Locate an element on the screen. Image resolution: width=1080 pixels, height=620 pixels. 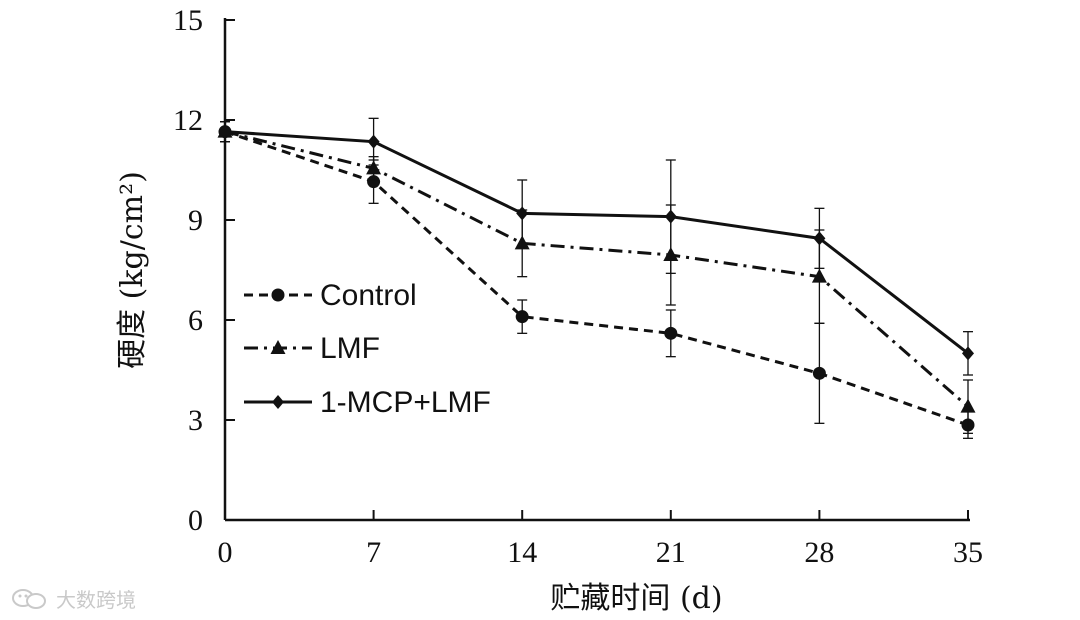
x-tick-label: 35 is located at coordinates (968, 552).